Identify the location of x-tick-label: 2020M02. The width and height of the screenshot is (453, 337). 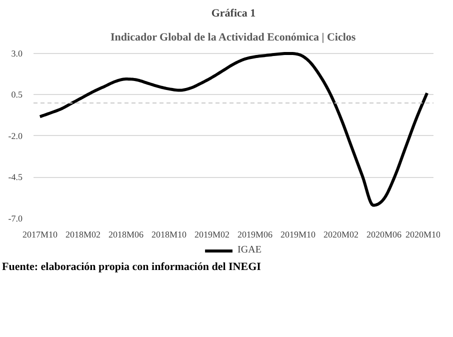
(341, 235).